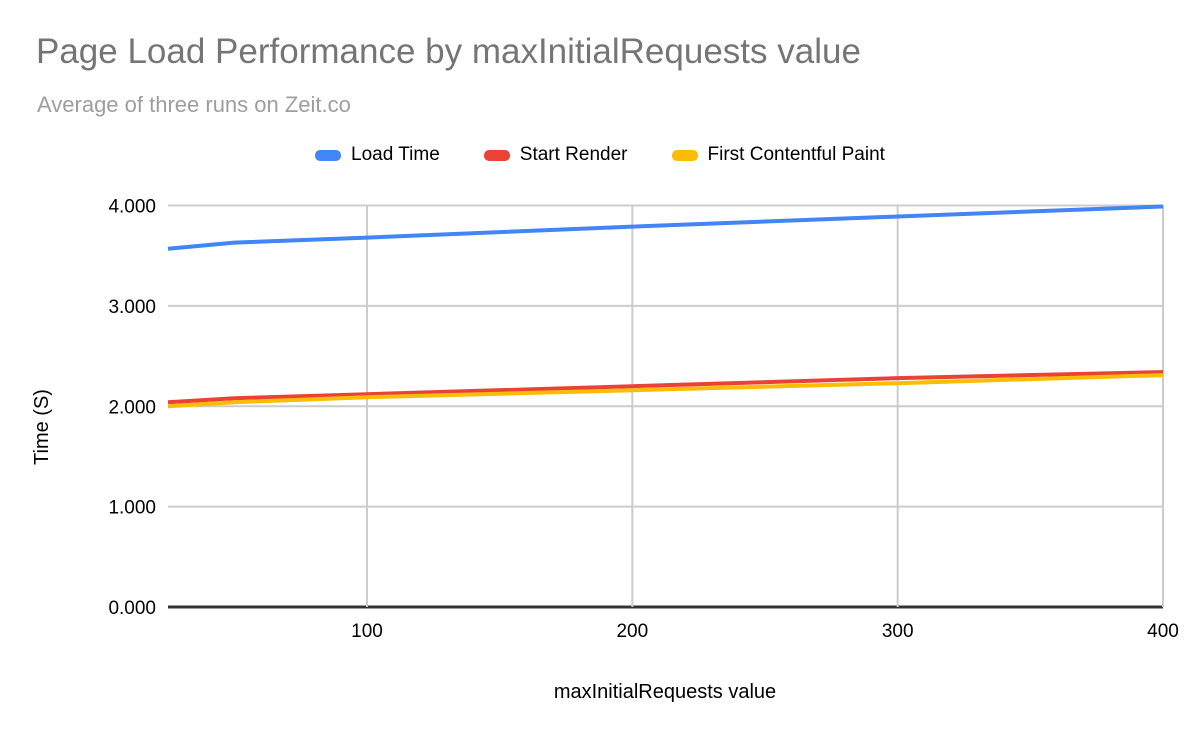  I want to click on x-tick-label: 100, so click(367, 631).